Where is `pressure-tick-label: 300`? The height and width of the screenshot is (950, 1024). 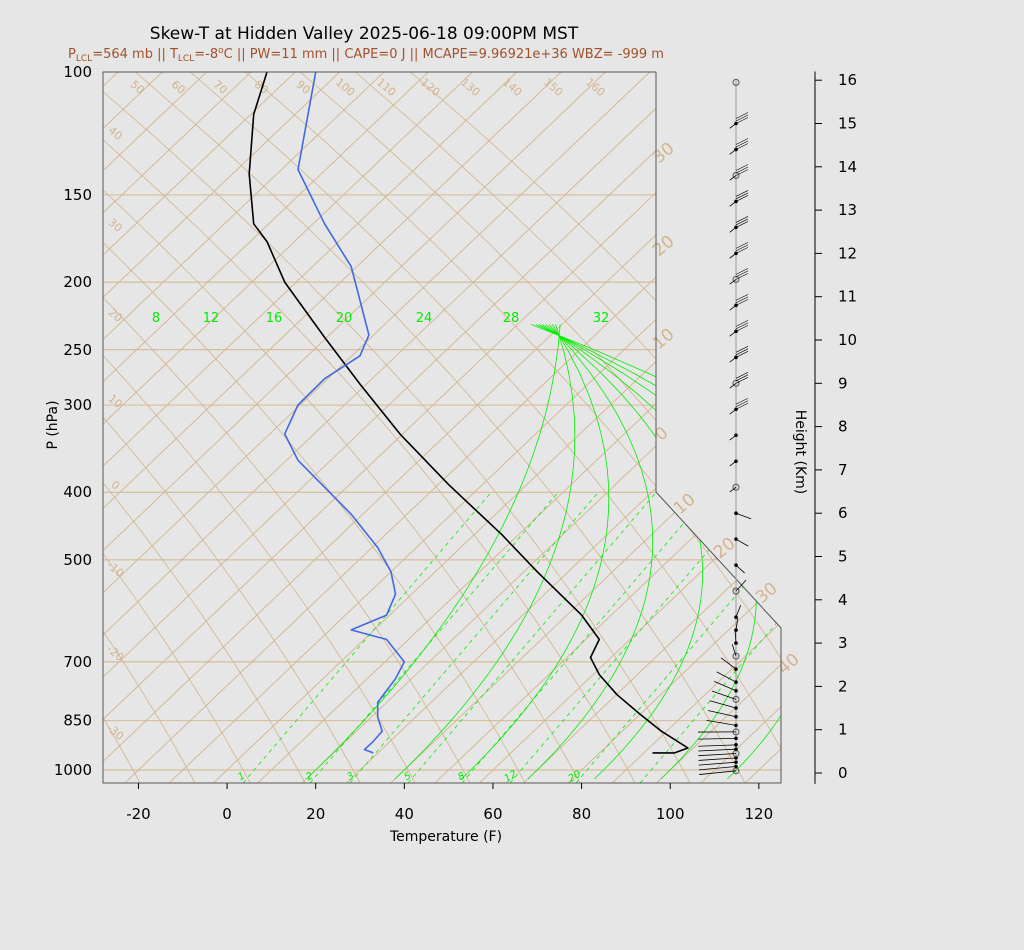 pressure-tick-label: 300 is located at coordinates (77, 405).